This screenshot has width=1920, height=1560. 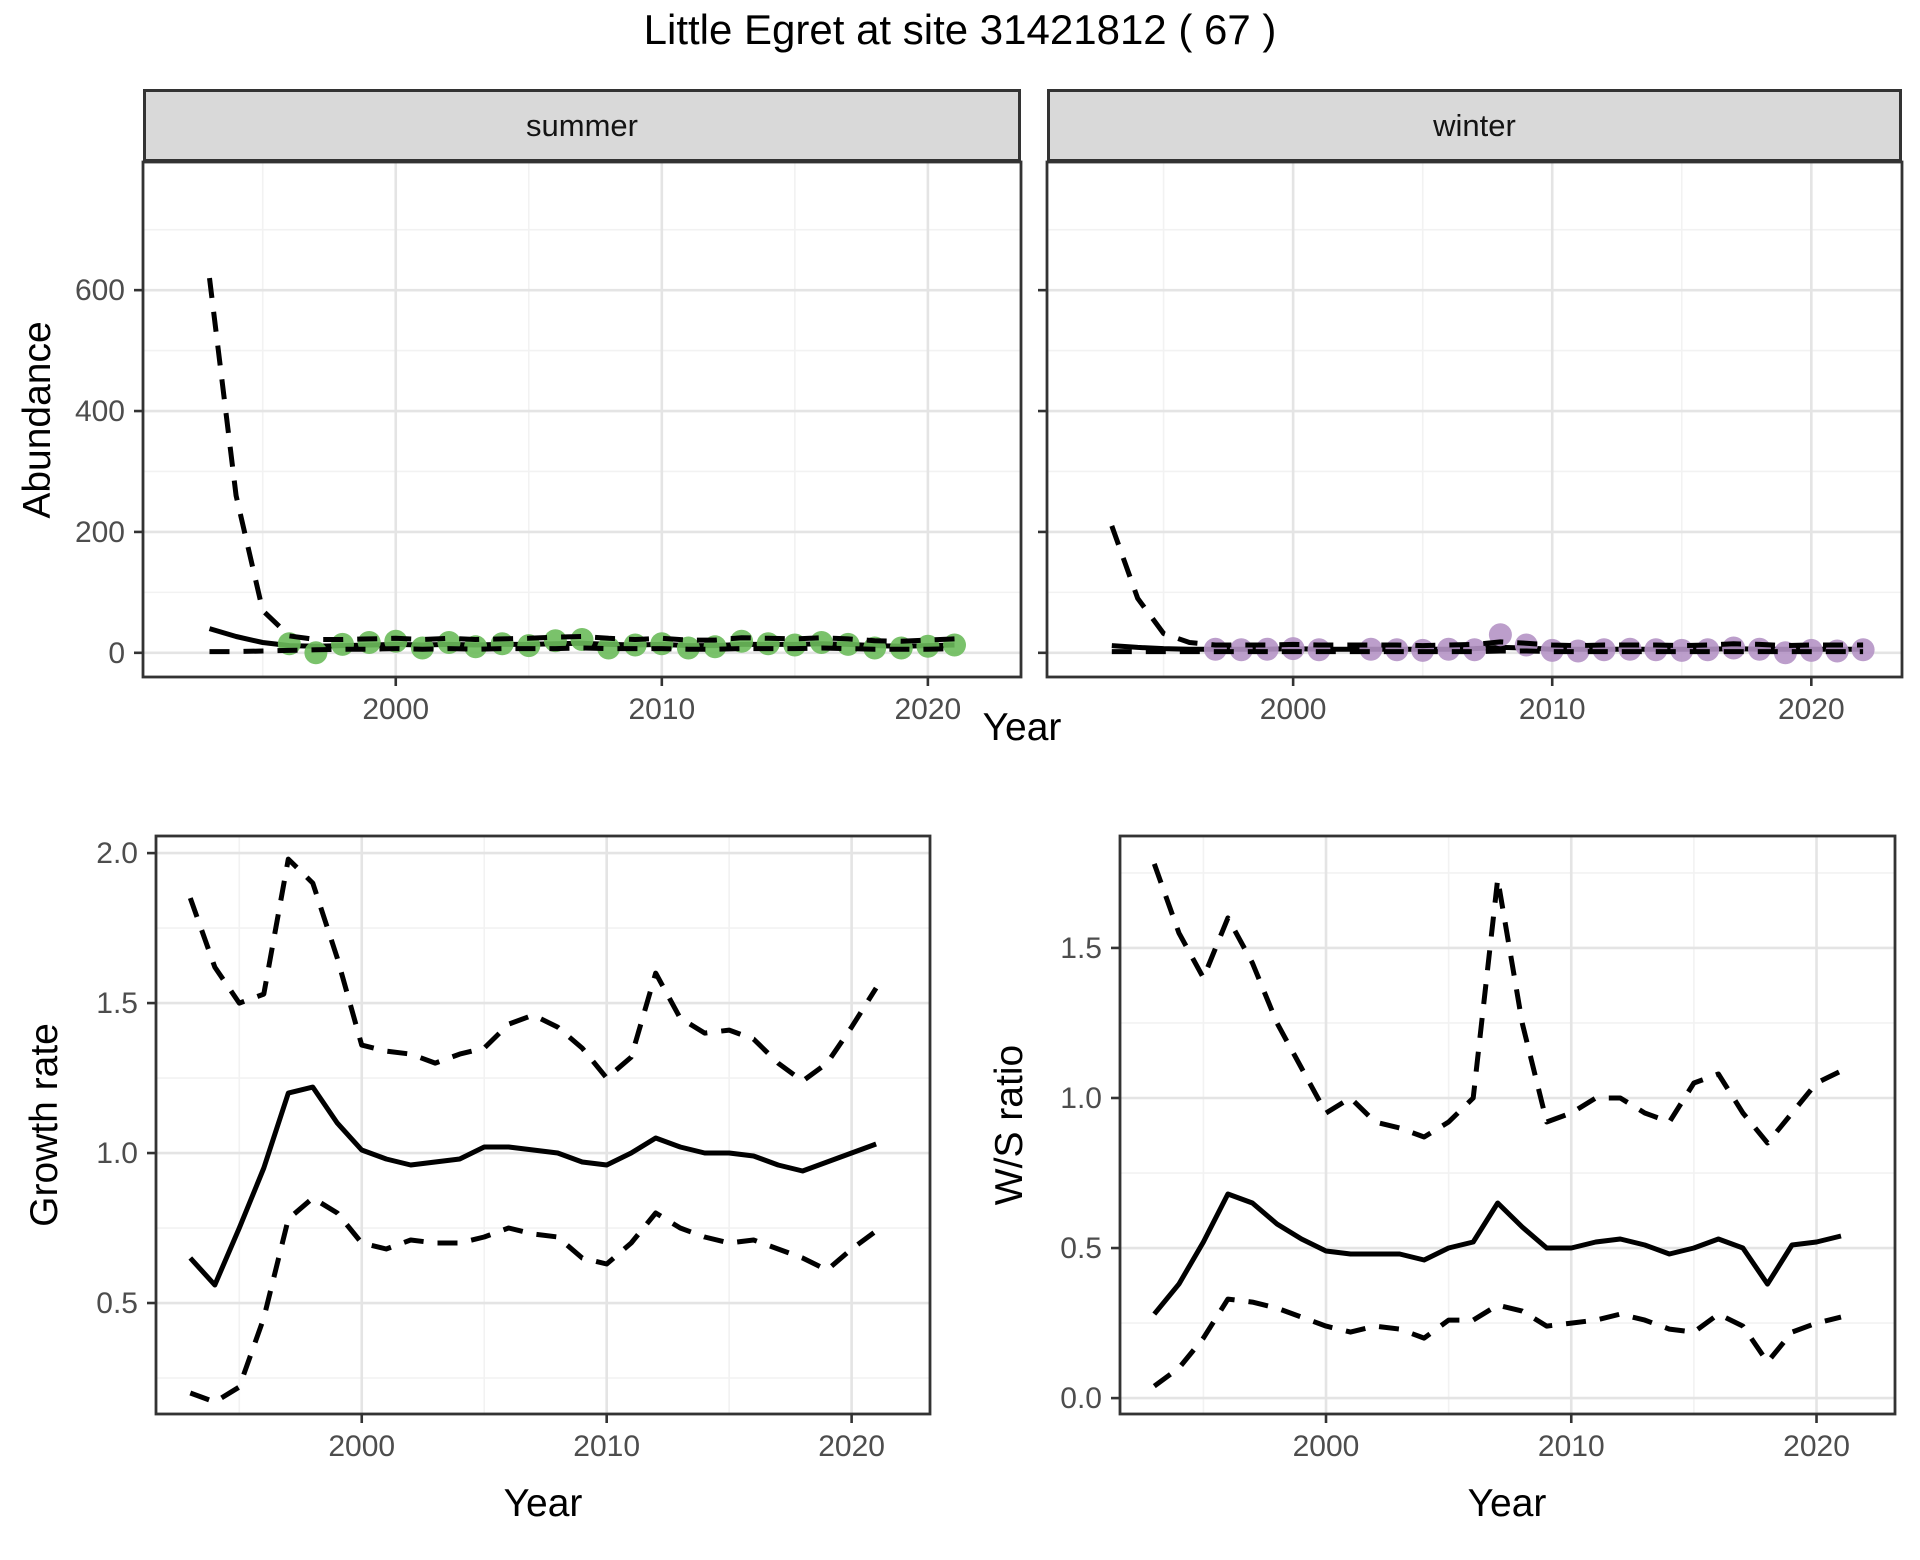 I want to click on facet-strip-winter: winter, so click(x=1474, y=125).